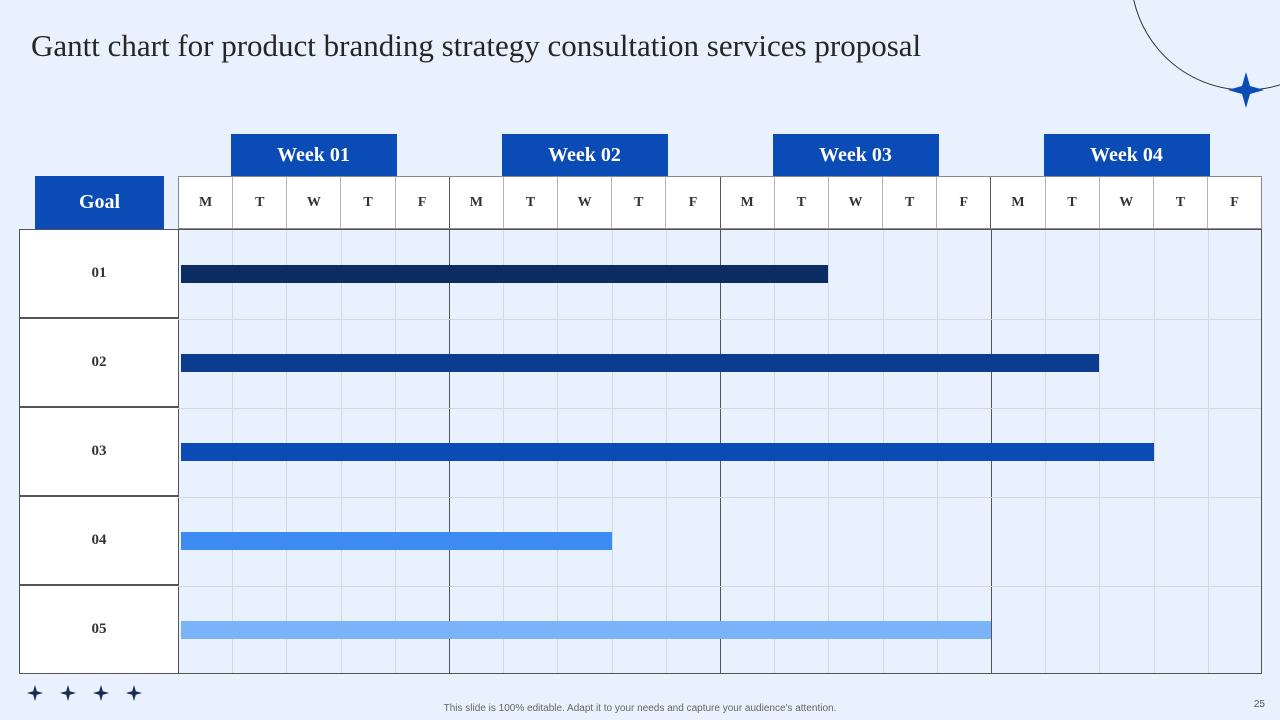  Describe the element at coordinates (1126, 155) in the screenshot. I see `week-header: Week 04` at that location.